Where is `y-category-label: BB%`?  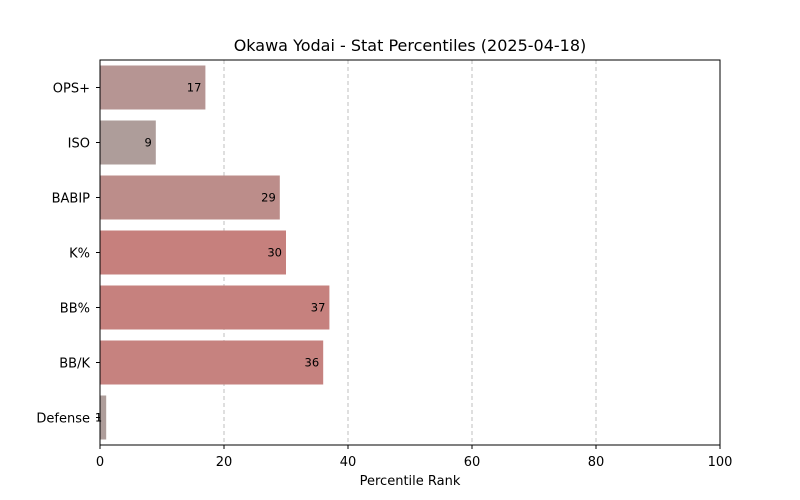 y-category-label: BB% is located at coordinates (75, 309).